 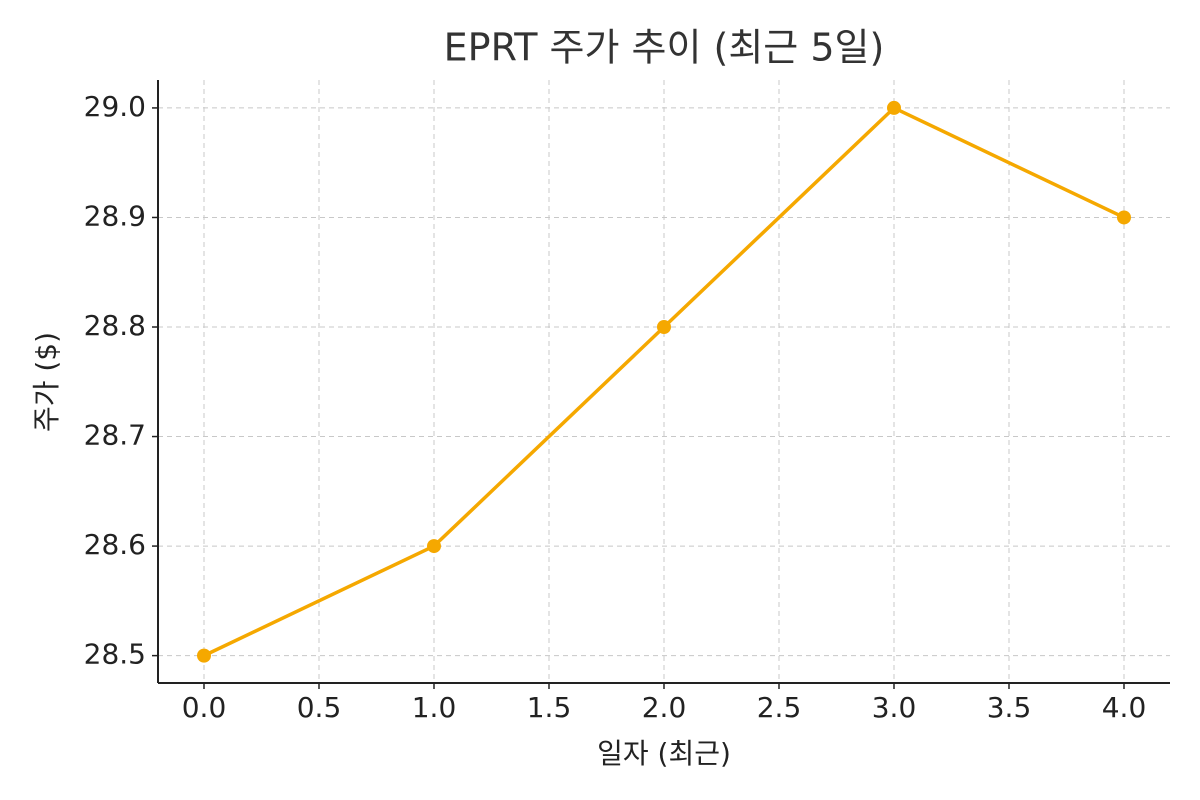 I want to click on x-tick-label: 4.0, so click(x=1124, y=707).